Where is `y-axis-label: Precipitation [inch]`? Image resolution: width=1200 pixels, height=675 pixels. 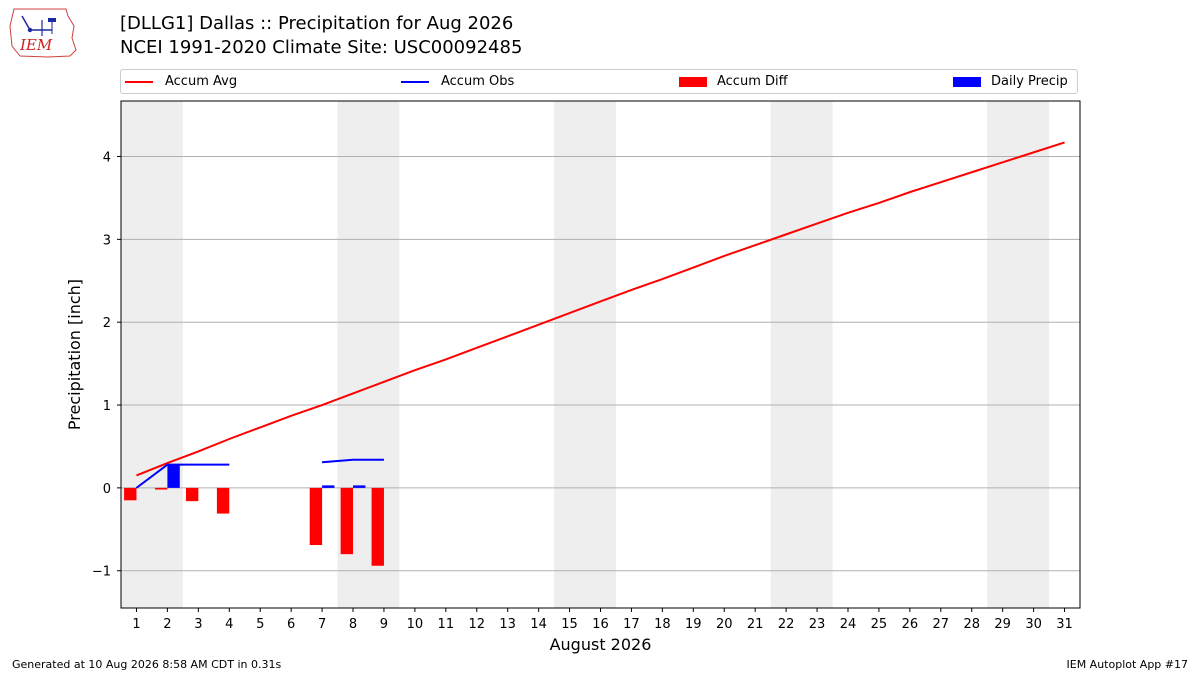
y-axis-label: Precipitation [inch] is located at coordinates (74, 354).